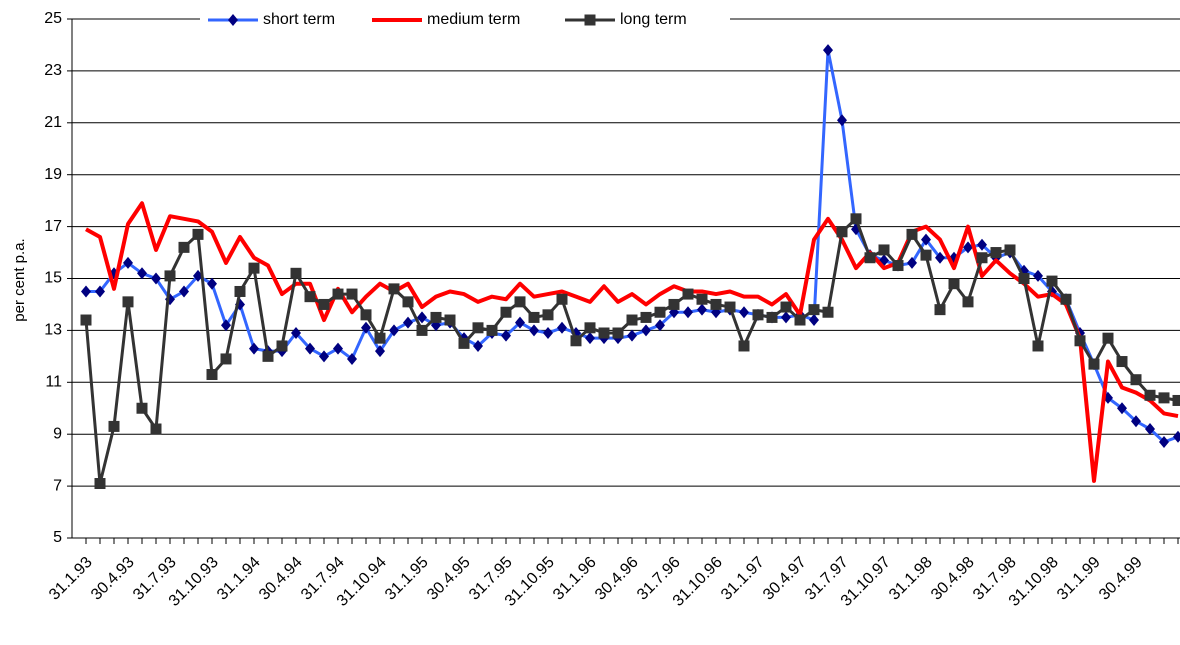 This screenshot has width=1180, height=645. I want to click on legend-label: short term, so click(299, 19).